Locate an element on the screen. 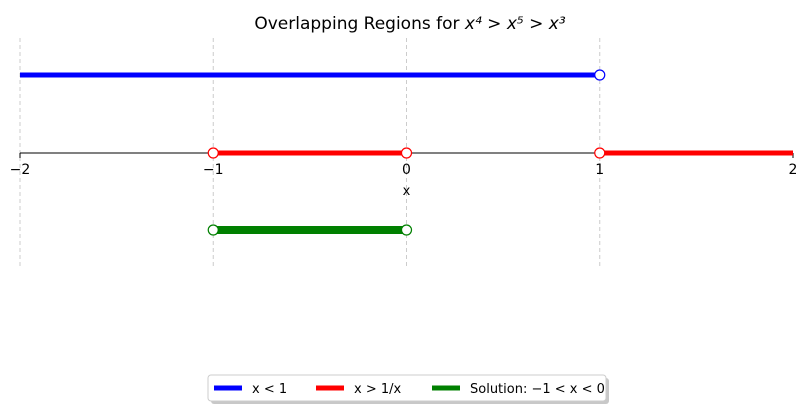  x-tick-label: −2 is located at coordinates (20, 170).